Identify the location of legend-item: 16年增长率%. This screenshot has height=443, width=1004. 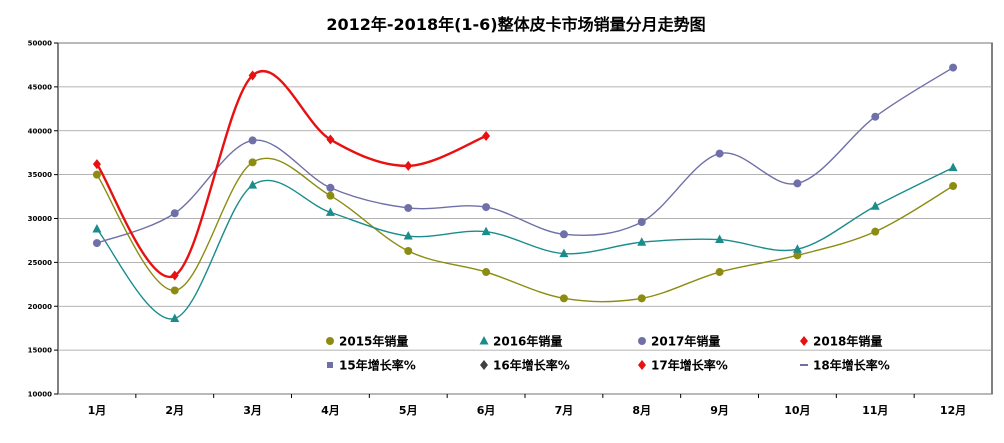
(525, 365).